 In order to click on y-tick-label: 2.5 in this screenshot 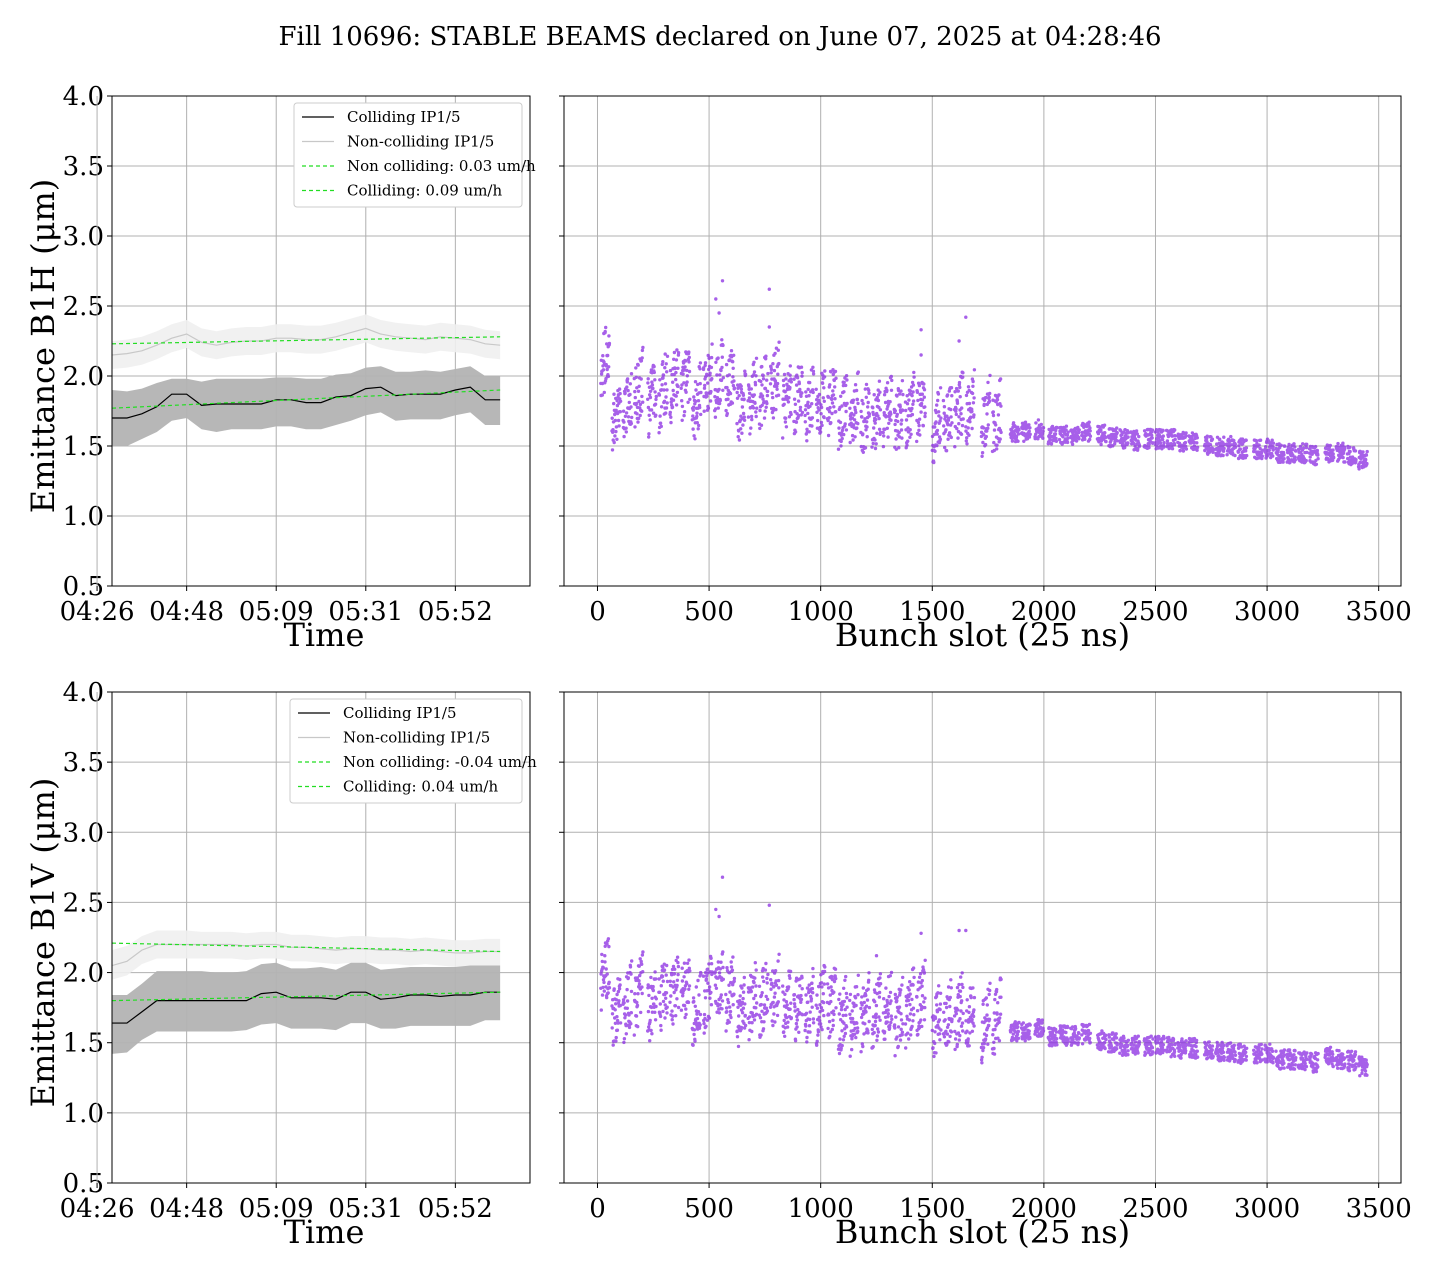, I will do `click(83, 903)`.